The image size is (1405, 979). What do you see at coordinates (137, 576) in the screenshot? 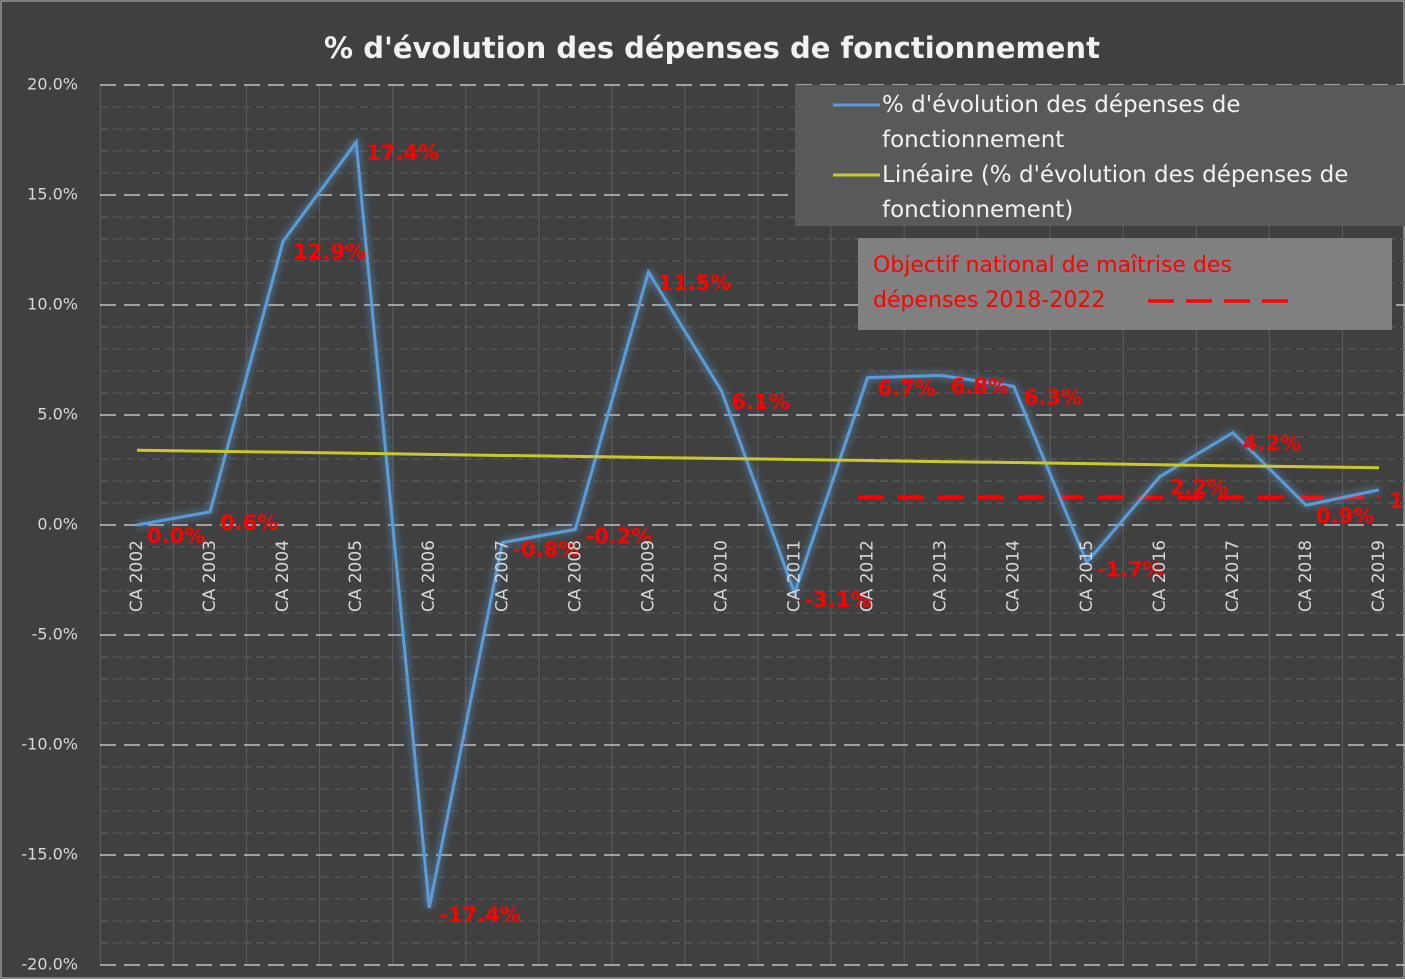
I see `x-tick-label: CA 2002` at bounding box center [137, 576].